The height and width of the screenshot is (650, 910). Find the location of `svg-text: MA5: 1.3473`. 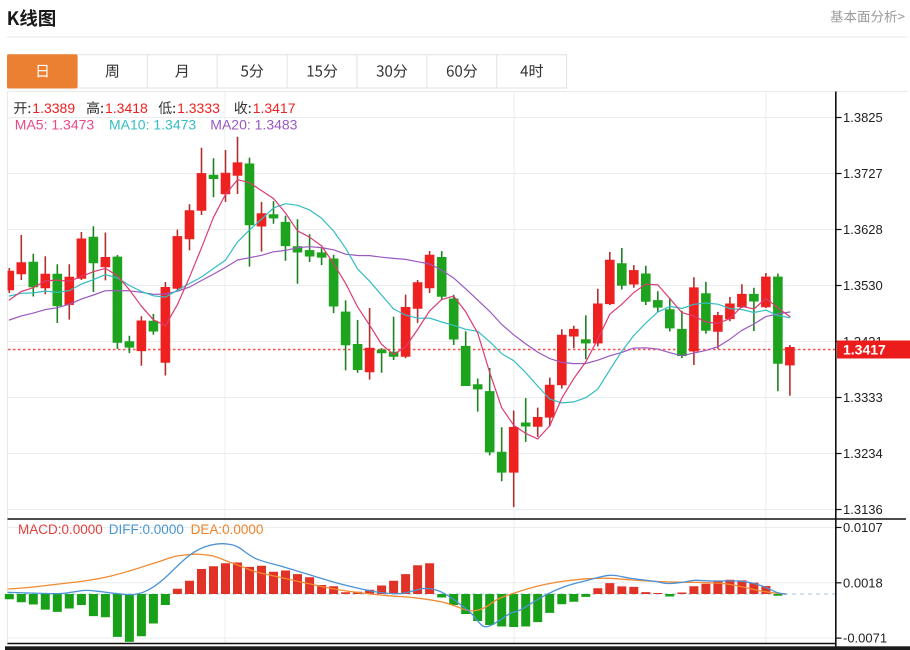

svg-text: MA5: 1.3473 is located at coordinates (55, 125).